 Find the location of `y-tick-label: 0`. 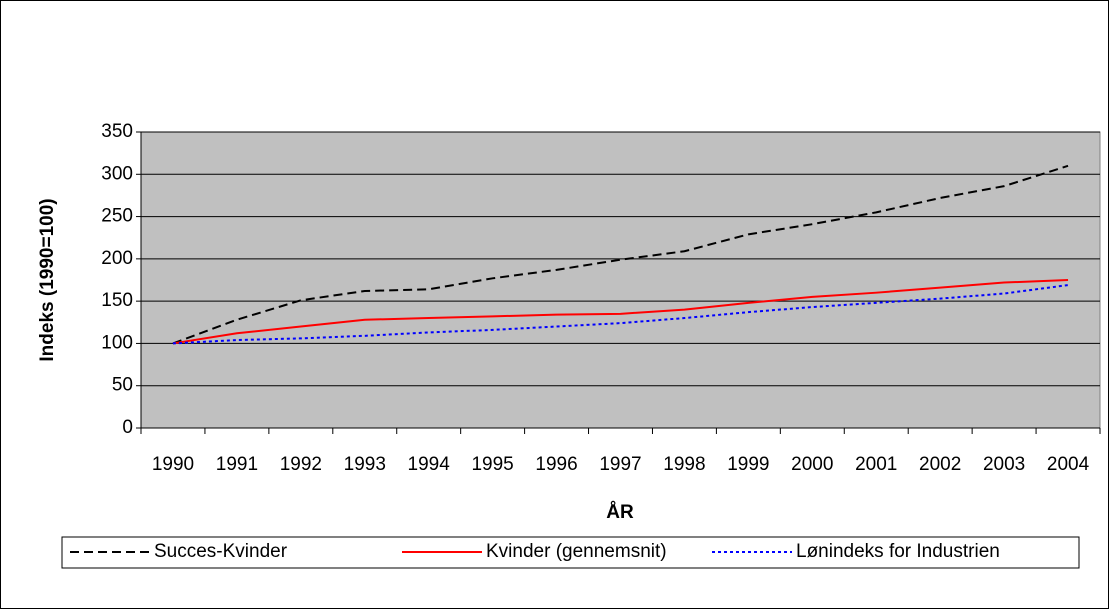

y-tick-label: 0 is located at coordinates (127, 427).